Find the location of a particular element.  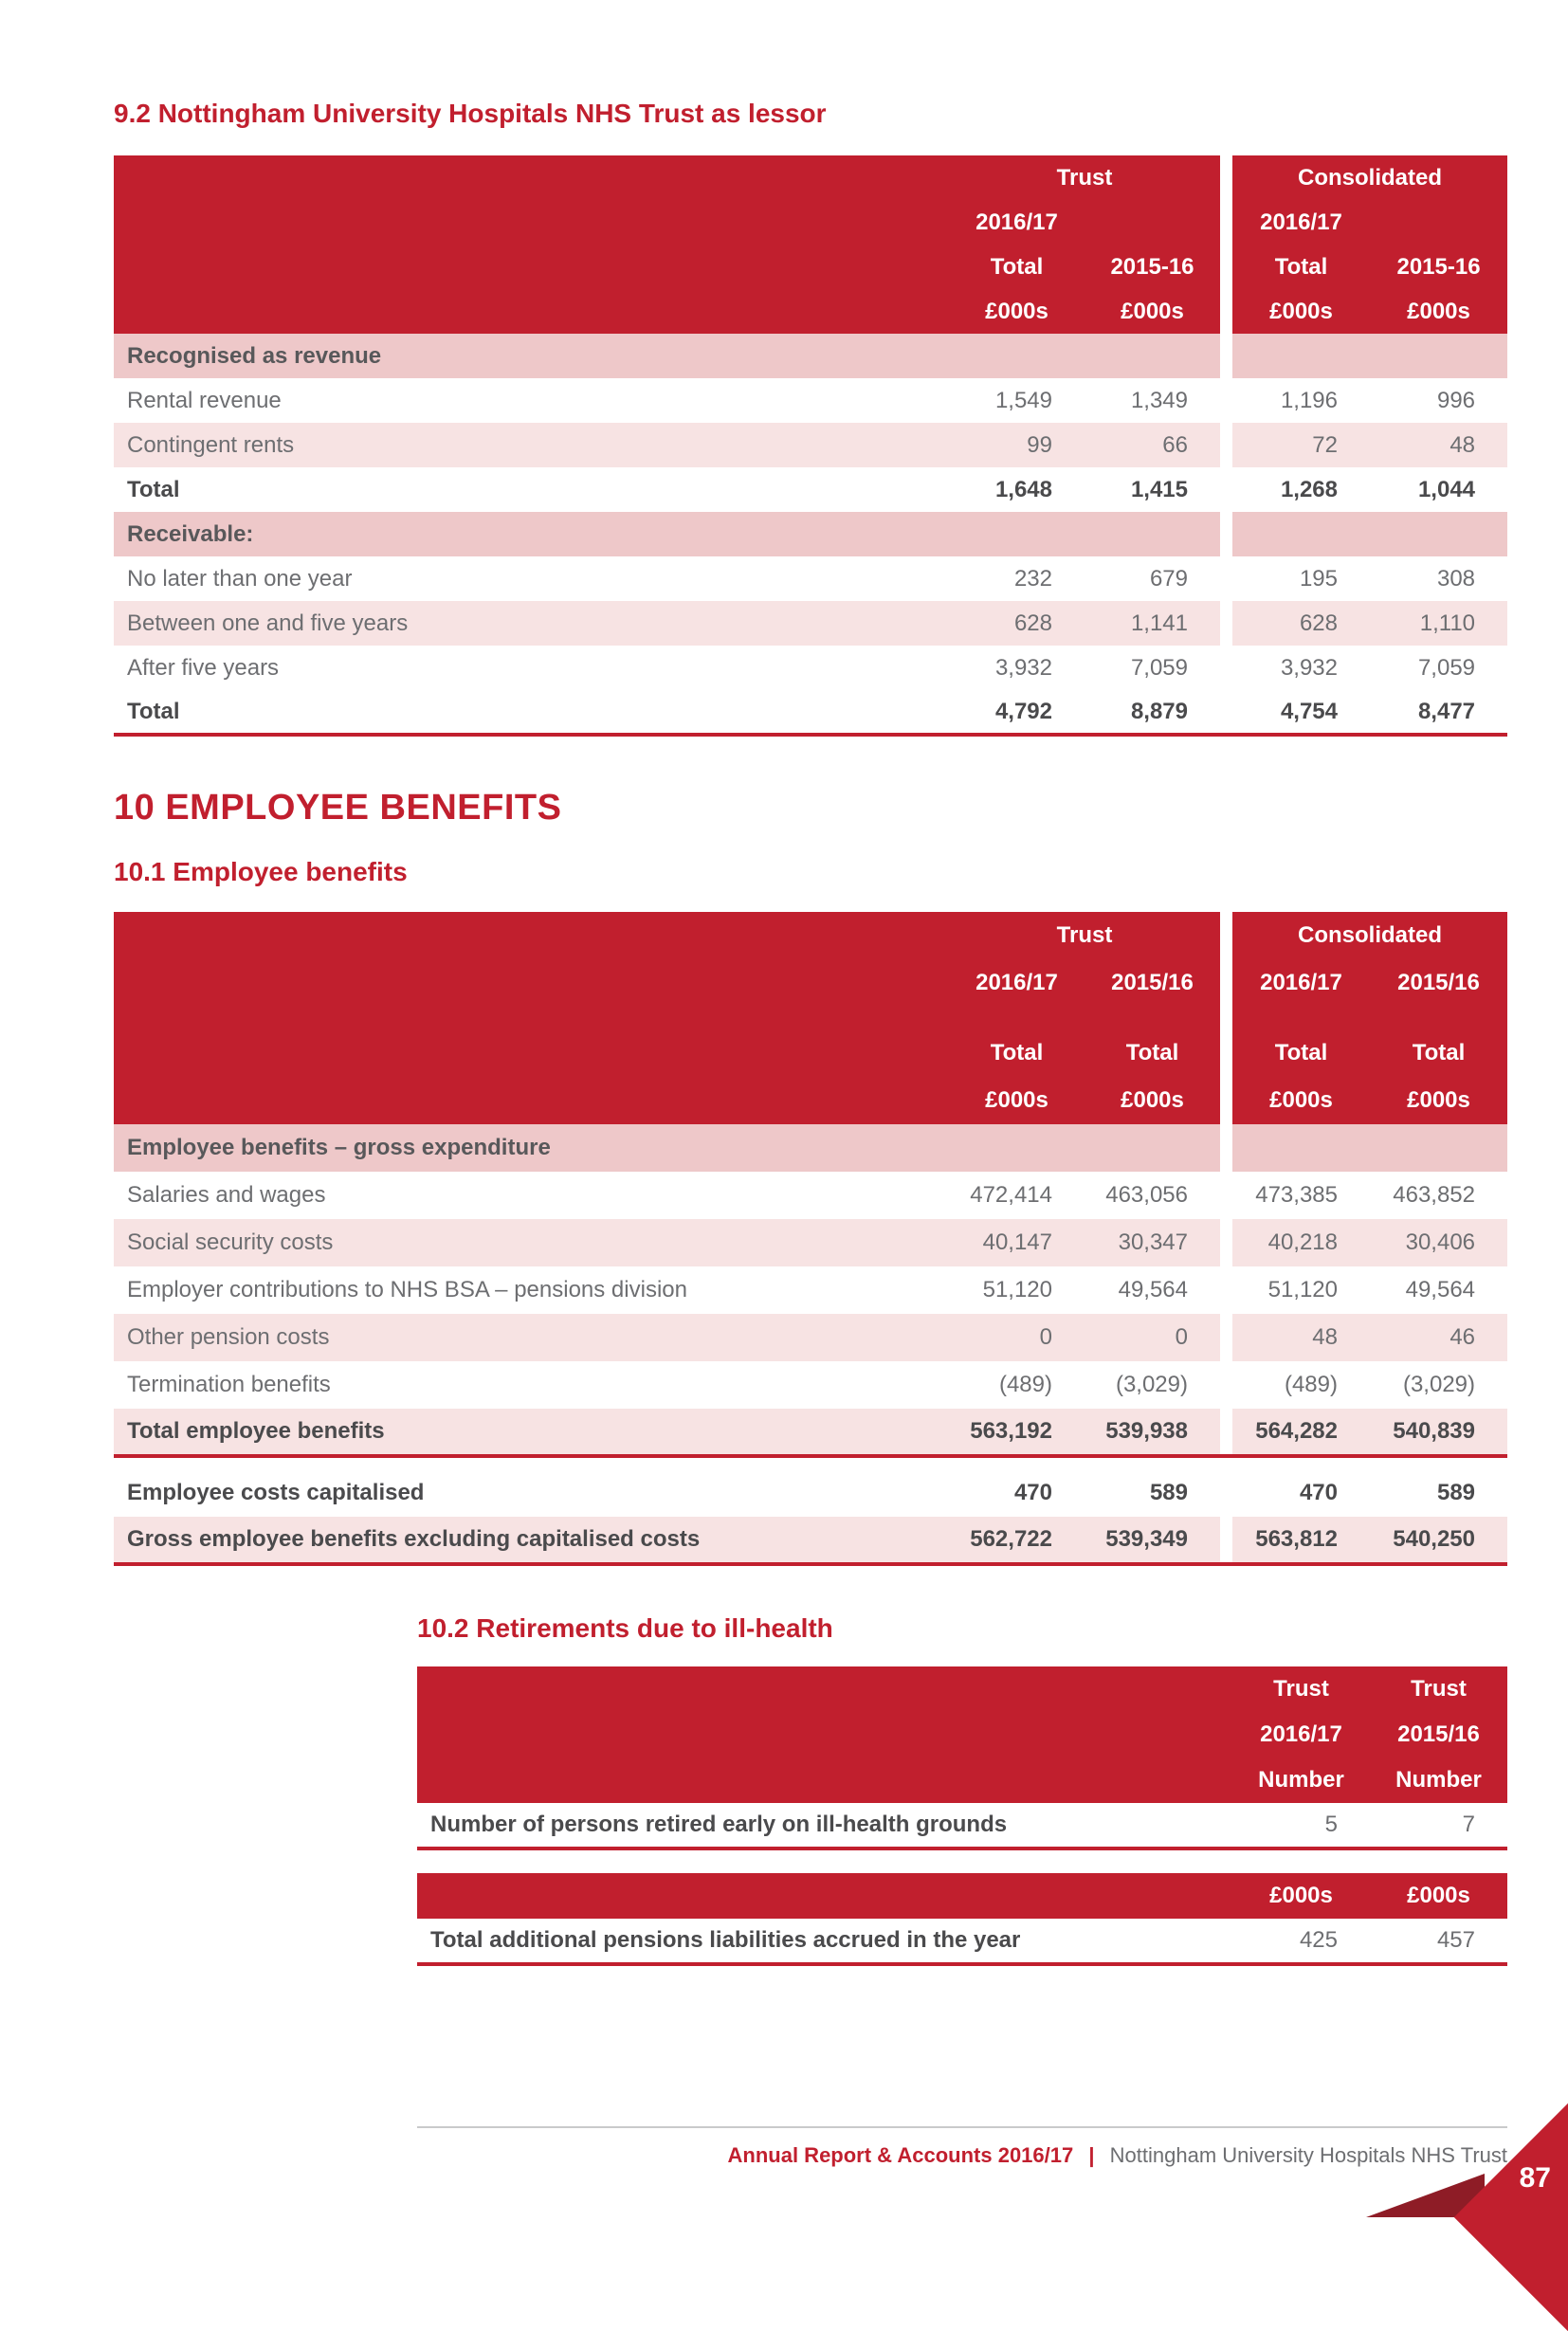

cell-value: 564,282 is located at coordinates (1301, 1433).